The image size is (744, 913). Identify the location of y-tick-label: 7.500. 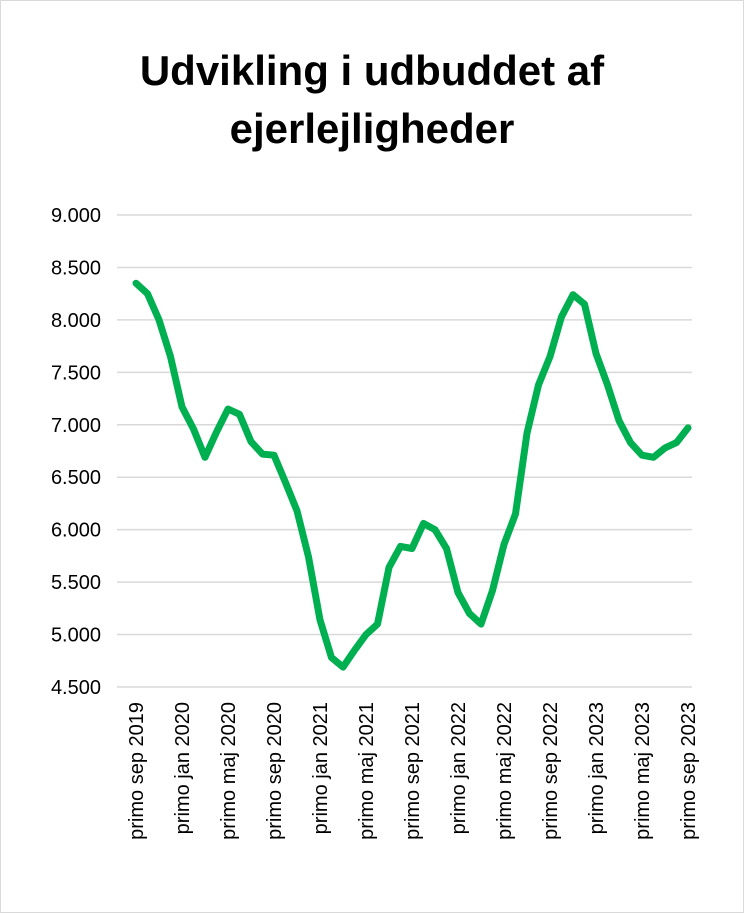
(76, 373).